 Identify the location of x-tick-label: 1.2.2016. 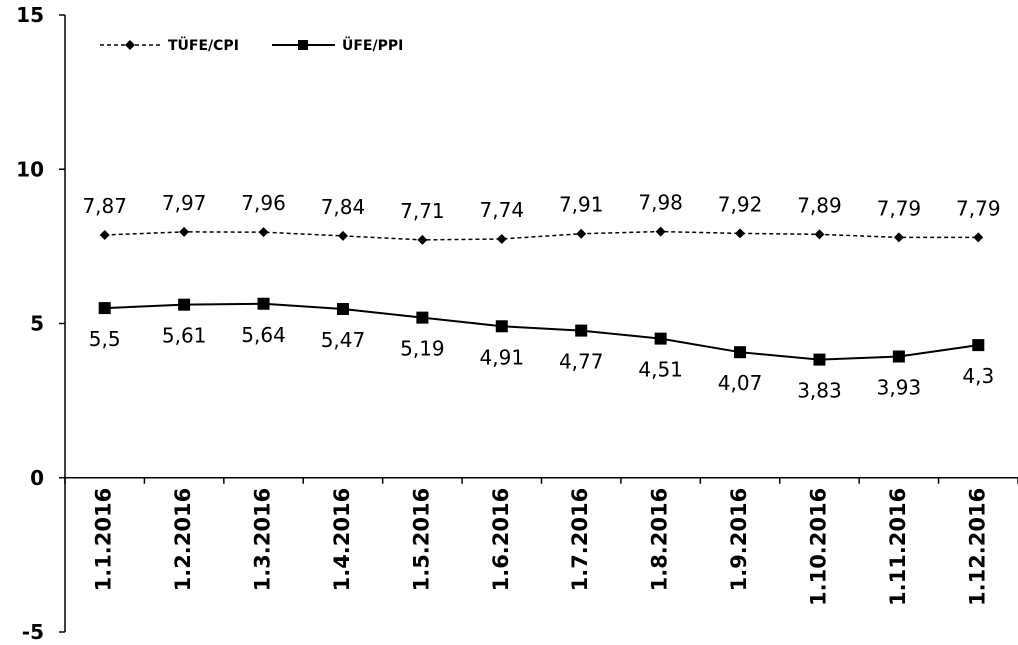
(183, 540).